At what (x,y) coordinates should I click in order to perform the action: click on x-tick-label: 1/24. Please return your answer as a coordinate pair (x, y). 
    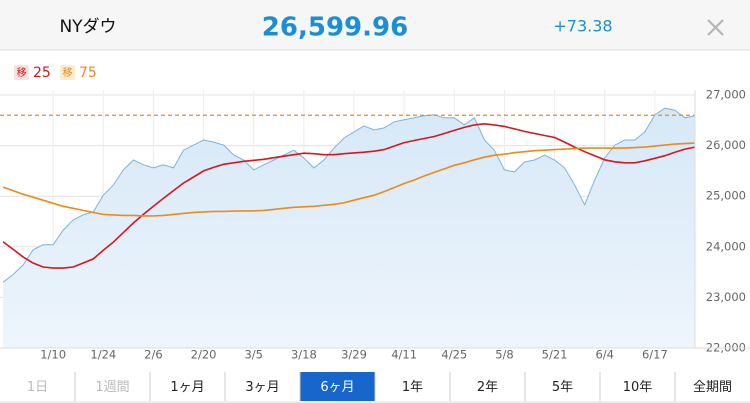
    Looking at the image, I should click on (103, 355).